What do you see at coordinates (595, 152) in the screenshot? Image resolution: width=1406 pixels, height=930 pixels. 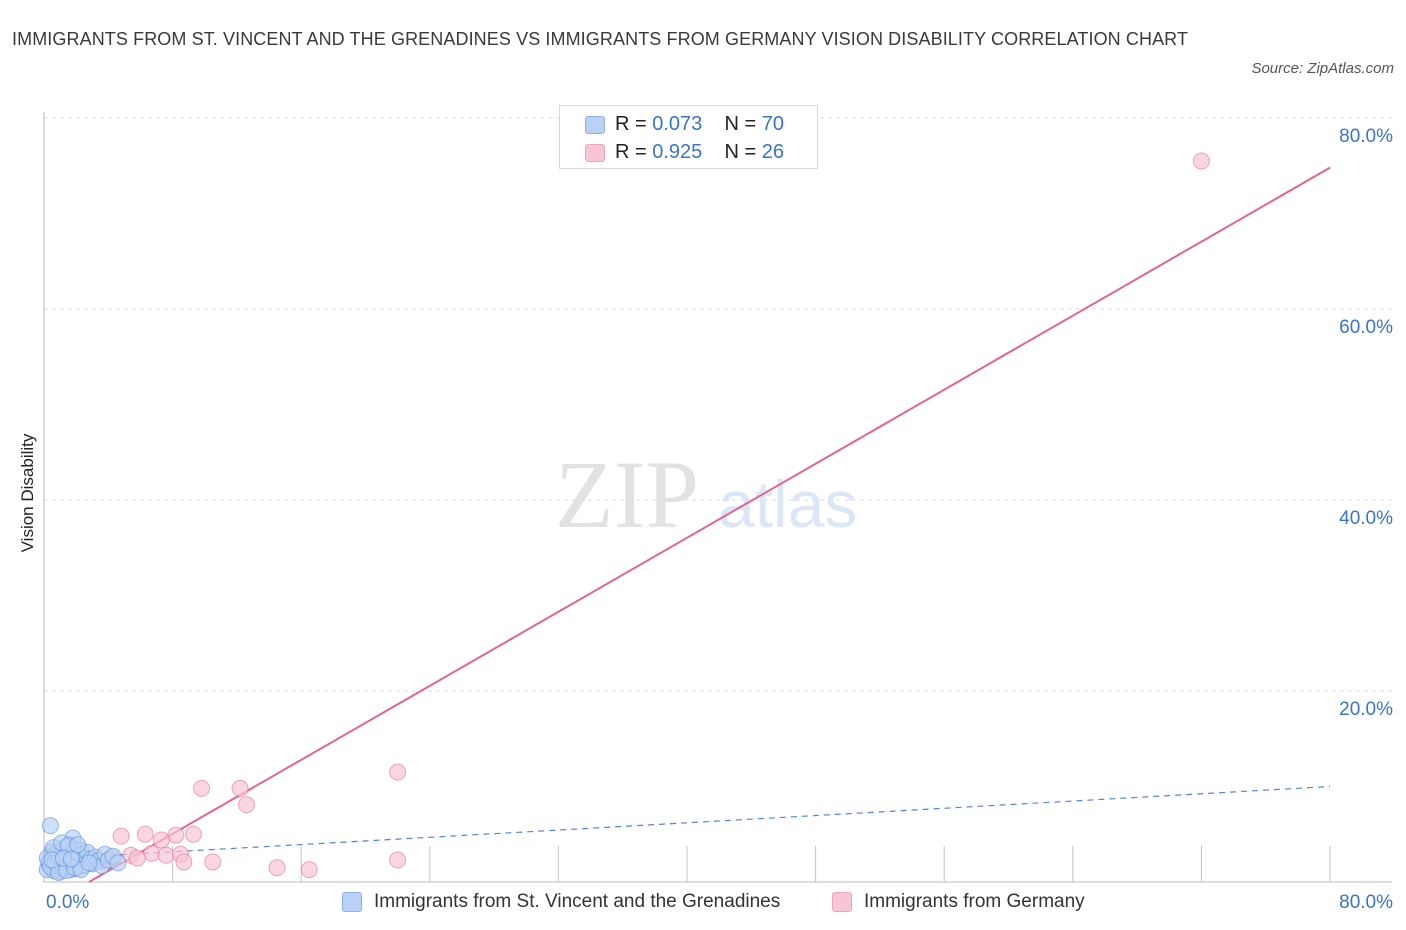 I see `pink-swatch` at bounding box center [595, 152].